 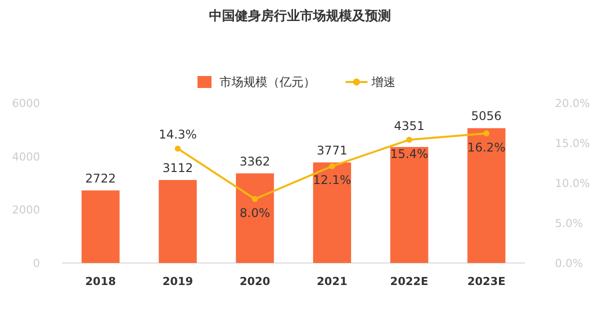 I want to click on chart-title: 中国健身房行业市场规模及预测, so click(x=300, y=16).